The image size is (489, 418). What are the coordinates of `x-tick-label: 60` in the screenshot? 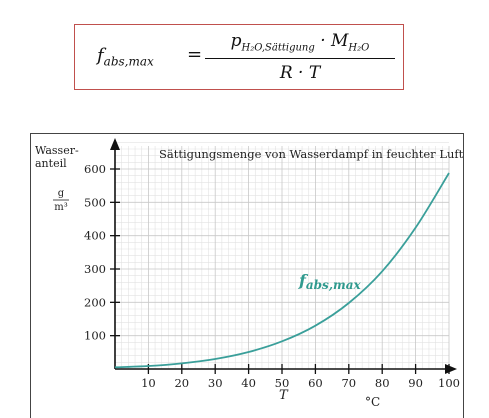 It's located at (315, 383).